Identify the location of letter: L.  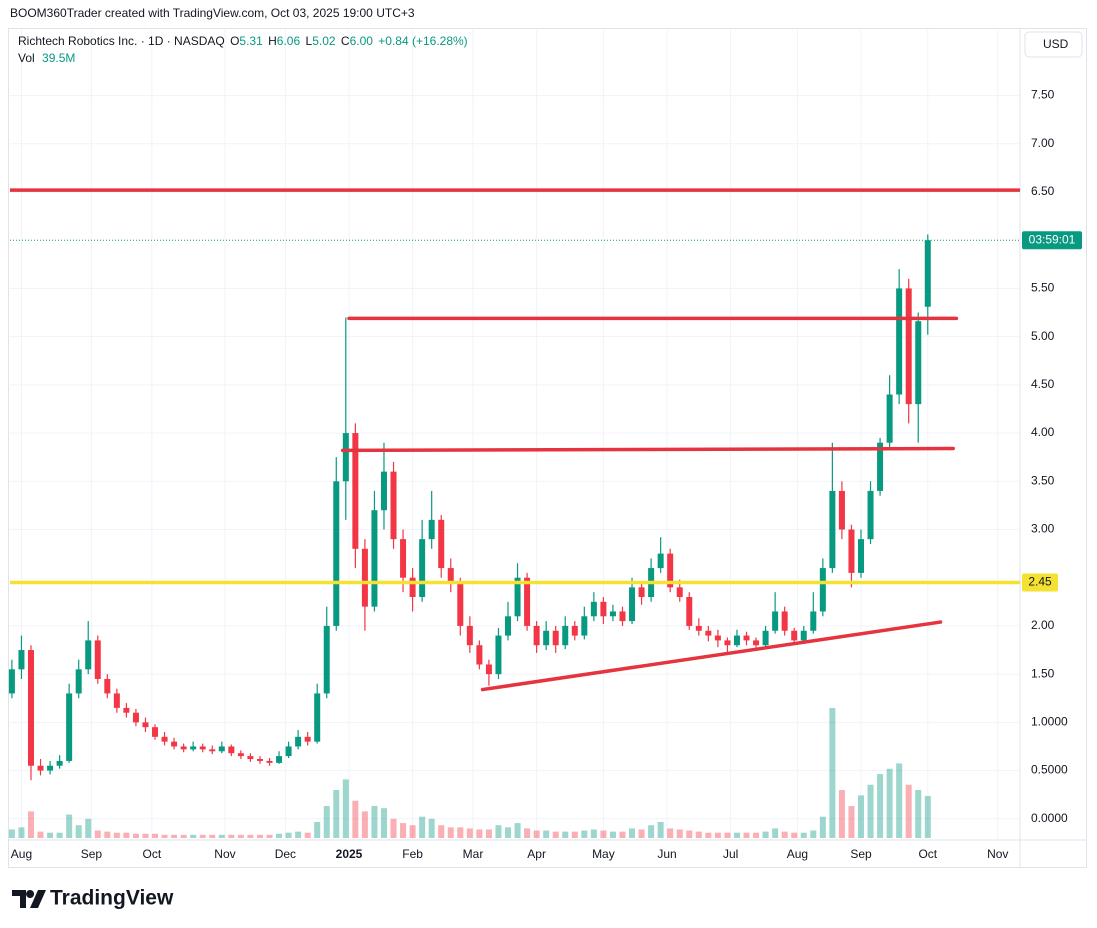
(309, 41).